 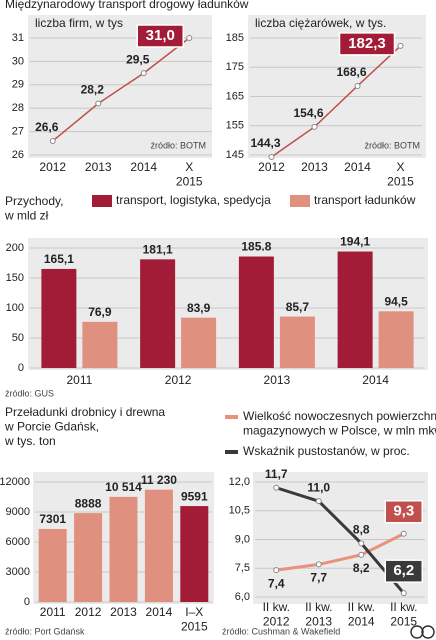 What do you see at coordinates (18, 542) in the screenshot?
I see `y-tick-label: 6000` at bounding box center [18, 542].